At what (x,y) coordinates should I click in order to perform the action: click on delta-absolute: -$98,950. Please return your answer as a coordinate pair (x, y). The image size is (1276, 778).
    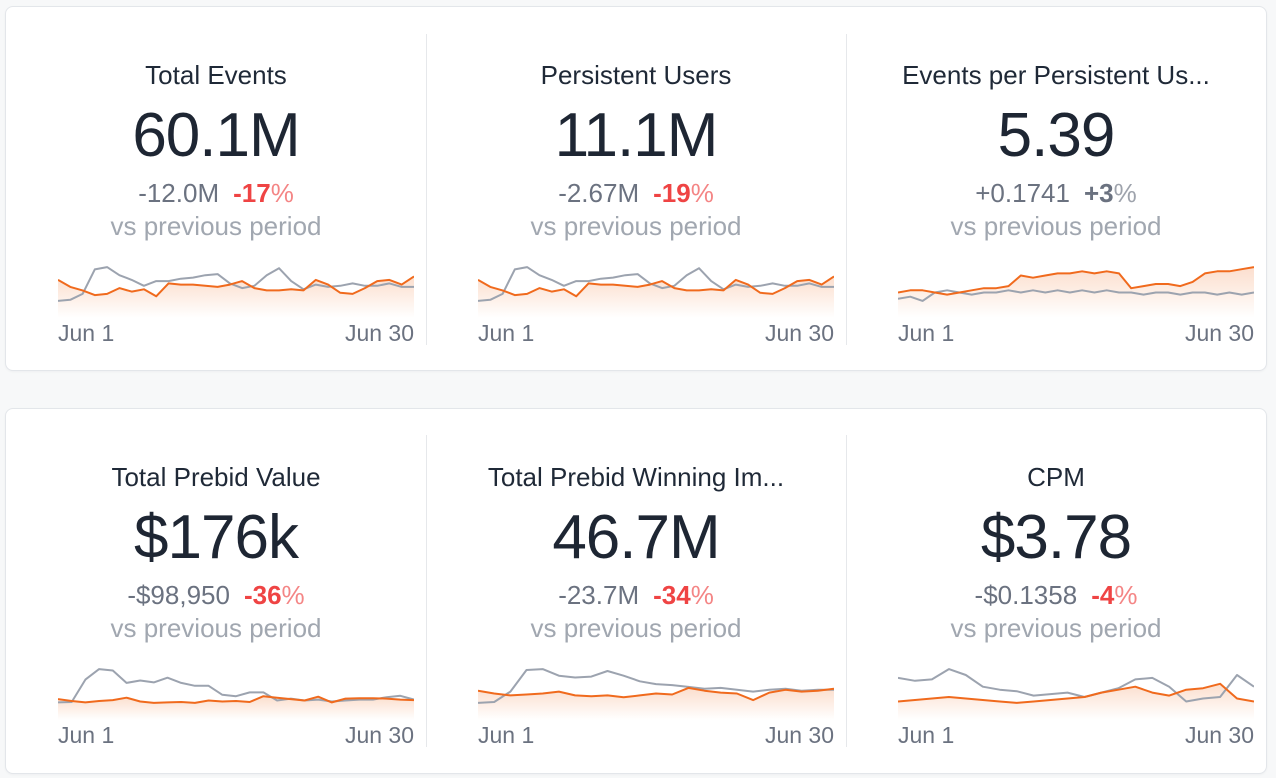
    Looking at the image, I should click on (178, 595).